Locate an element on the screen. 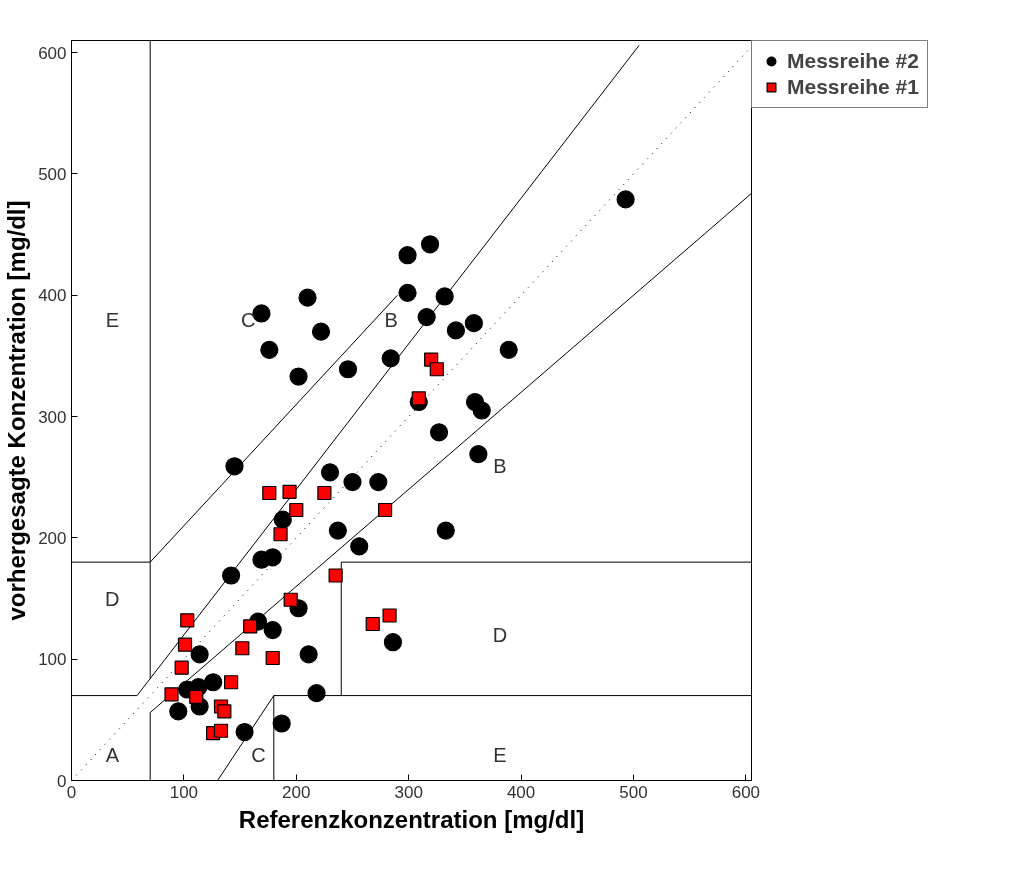 Image resolution: width=1033 pixels, height=893 pixels. y-tick-label: 500 is located at coordinates (52, 174).